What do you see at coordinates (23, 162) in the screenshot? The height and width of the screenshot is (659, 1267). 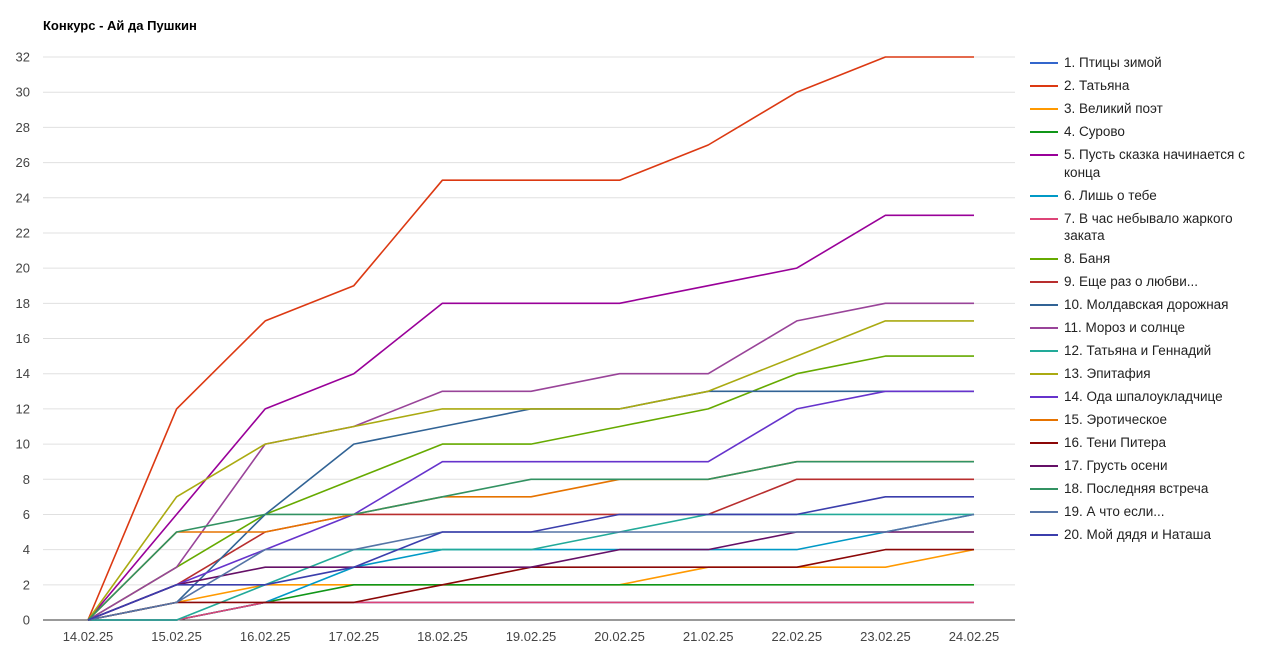 I see `y-tick-label: 26` at bounding box center [23, 162].